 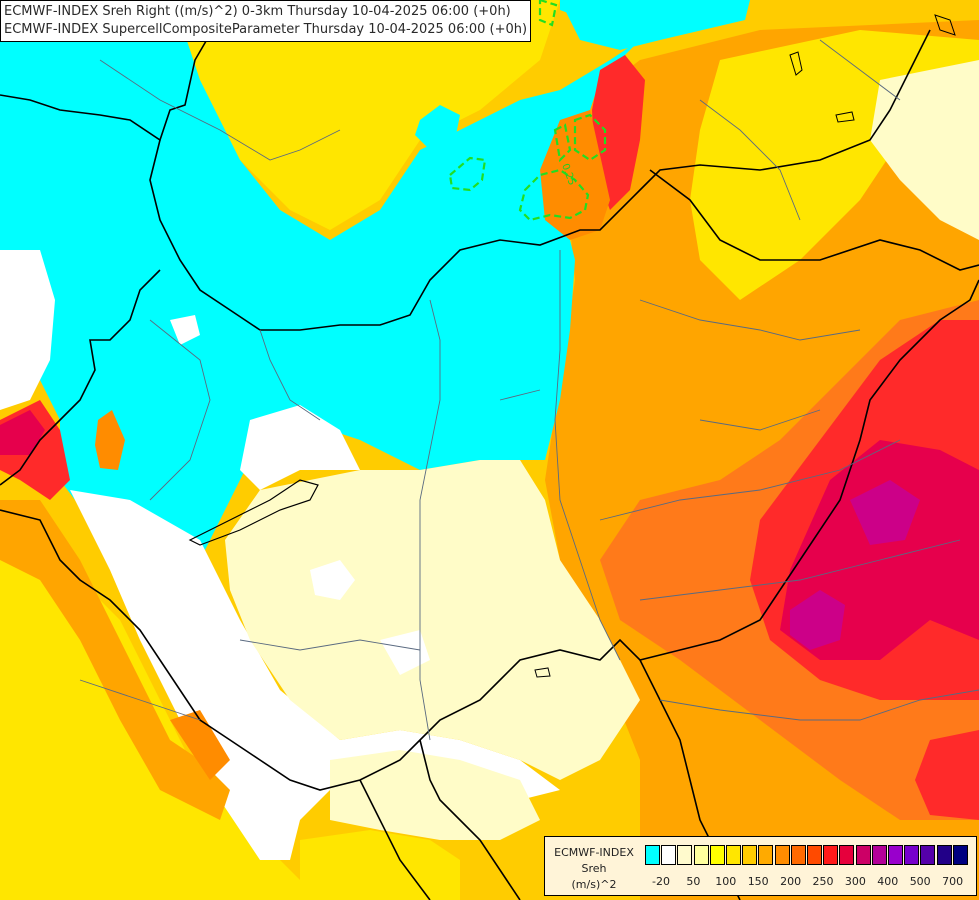 What do you see at coordinates (542, 672) in the screenshot?
I see `lake-south-small` at bounding box center [542, 672].